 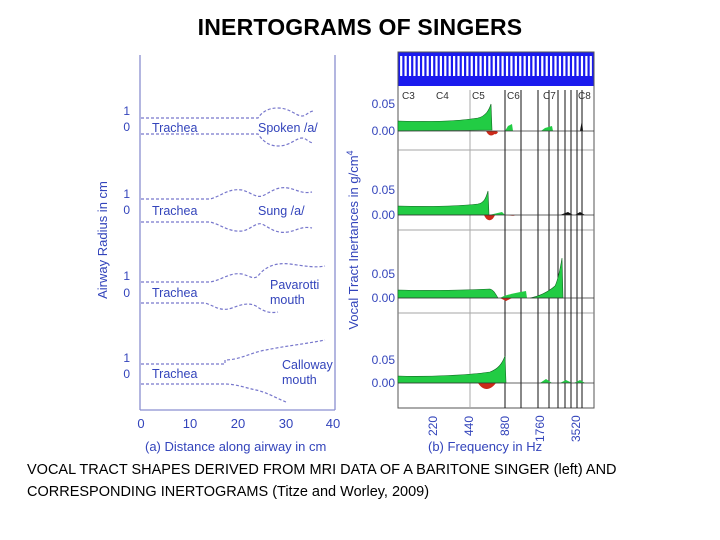 What do you see at coordinates (140, 423) in the screenshot?
I see `airway-x-tick: 0` at bounding box center [140, 423].